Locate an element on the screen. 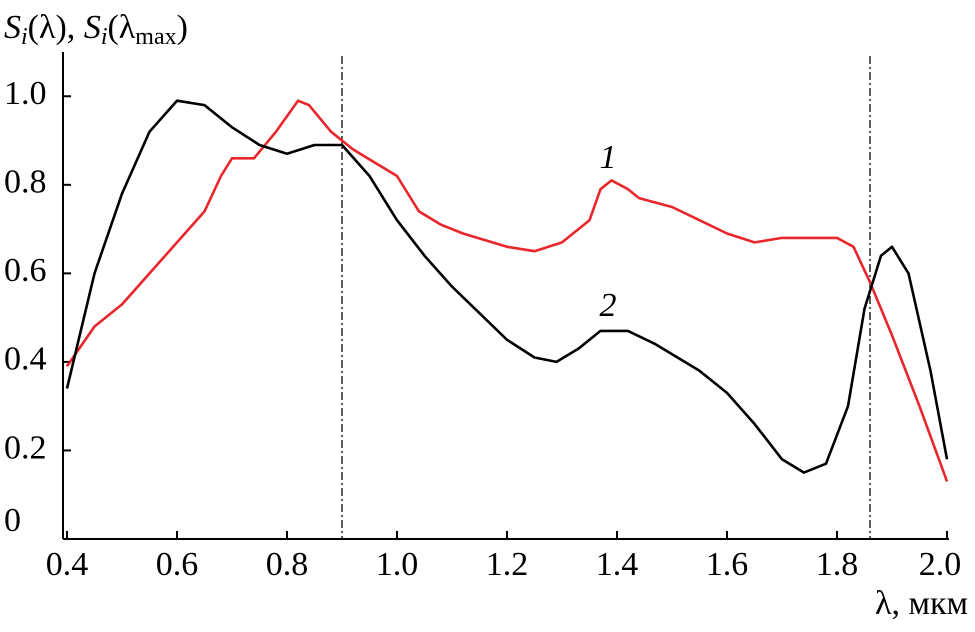 Image resolution: width=975 pixels, height=632 pixels. label-part: (λ is located at coordinates (121, 27).